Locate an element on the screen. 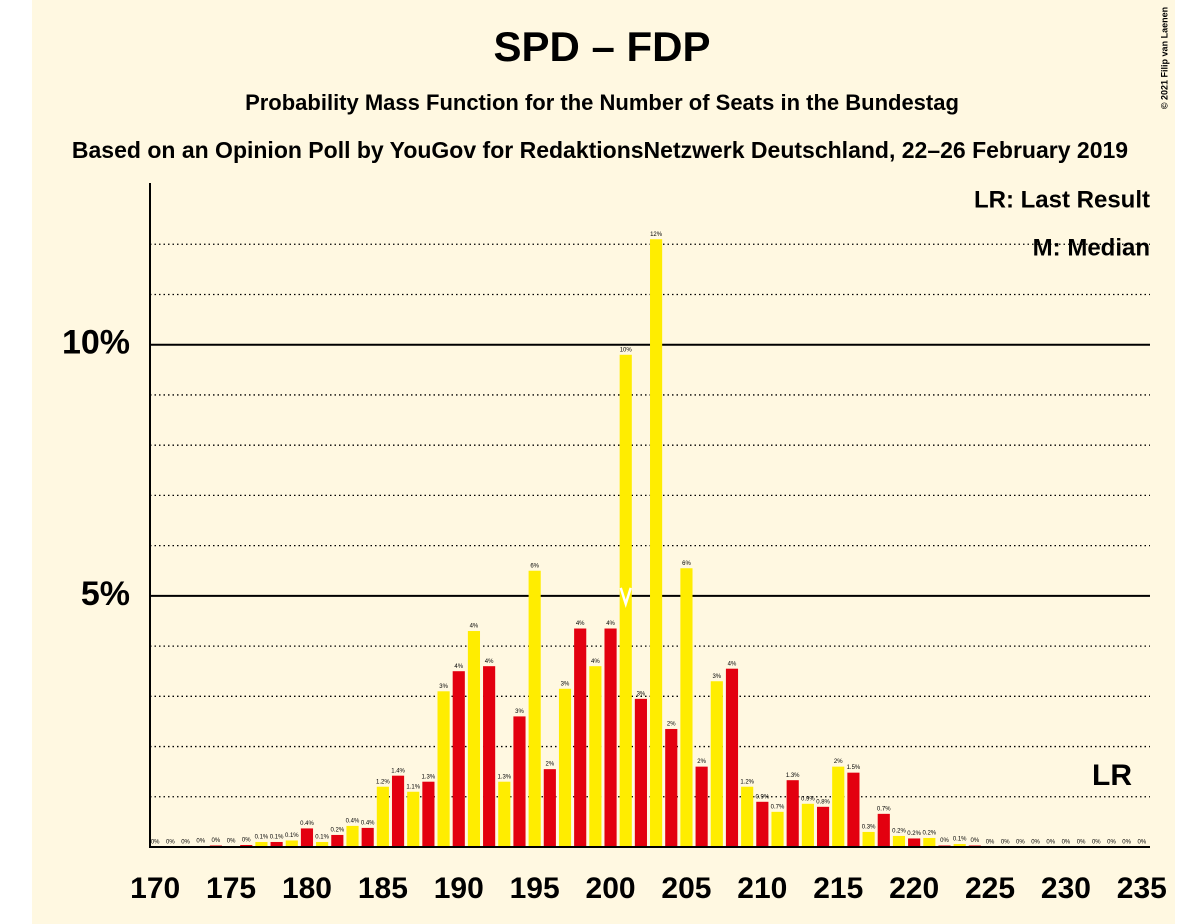  x-tick-label: 210 is located at coordinates (762, 888).